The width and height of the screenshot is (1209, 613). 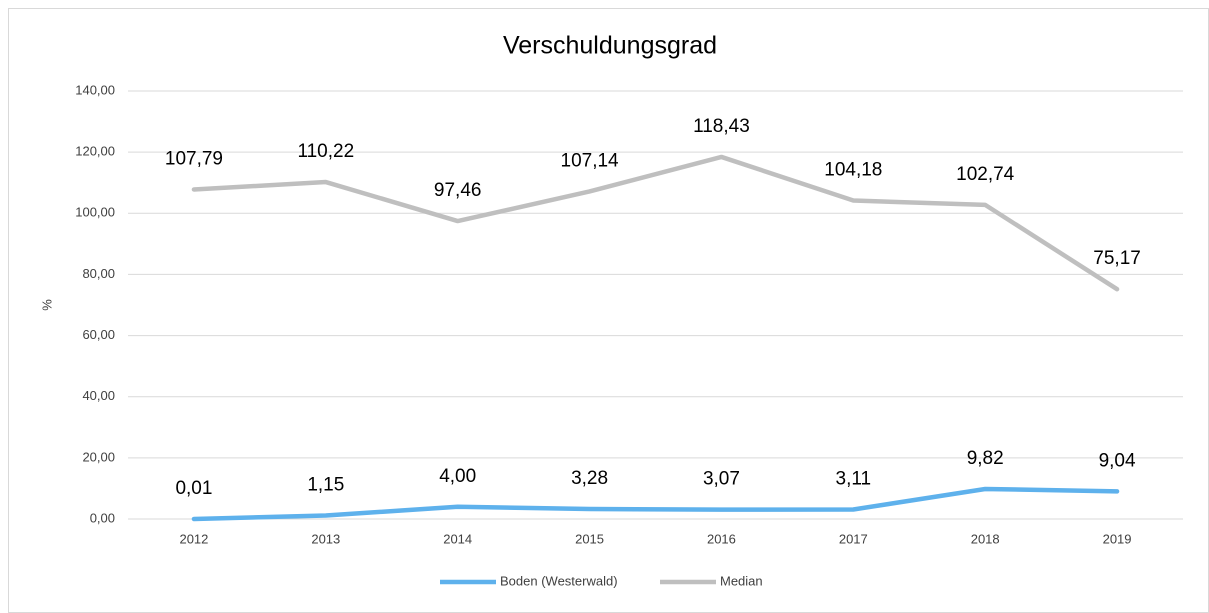 What do you see at coordinates (95, 212) in the screenshot?
I see `y-tick-label: 100,00` at bounding box center [95, 212].